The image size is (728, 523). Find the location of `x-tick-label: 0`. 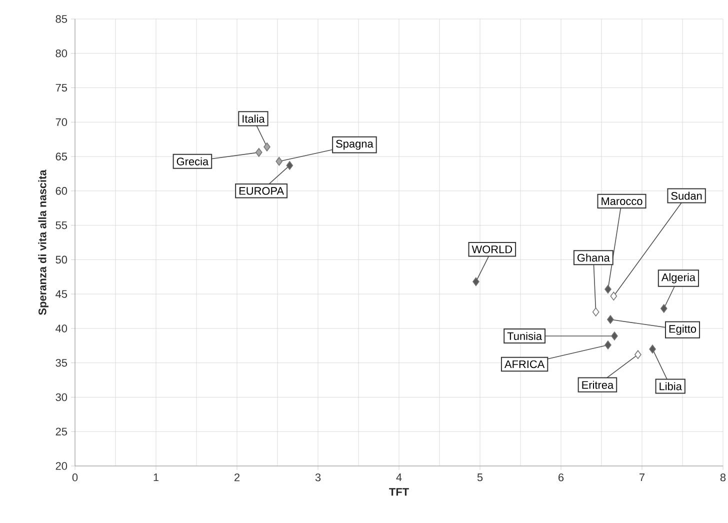

x-tick-label: 0 is located at coordinates (75, 478).